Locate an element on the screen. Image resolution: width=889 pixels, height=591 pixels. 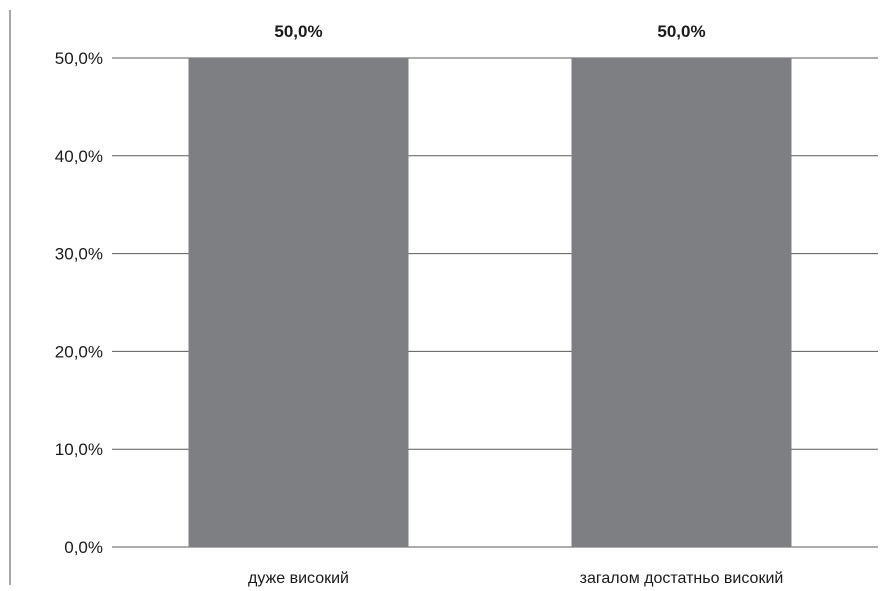
y-tick-label: 30,0% is located at coordinates (79, 254).